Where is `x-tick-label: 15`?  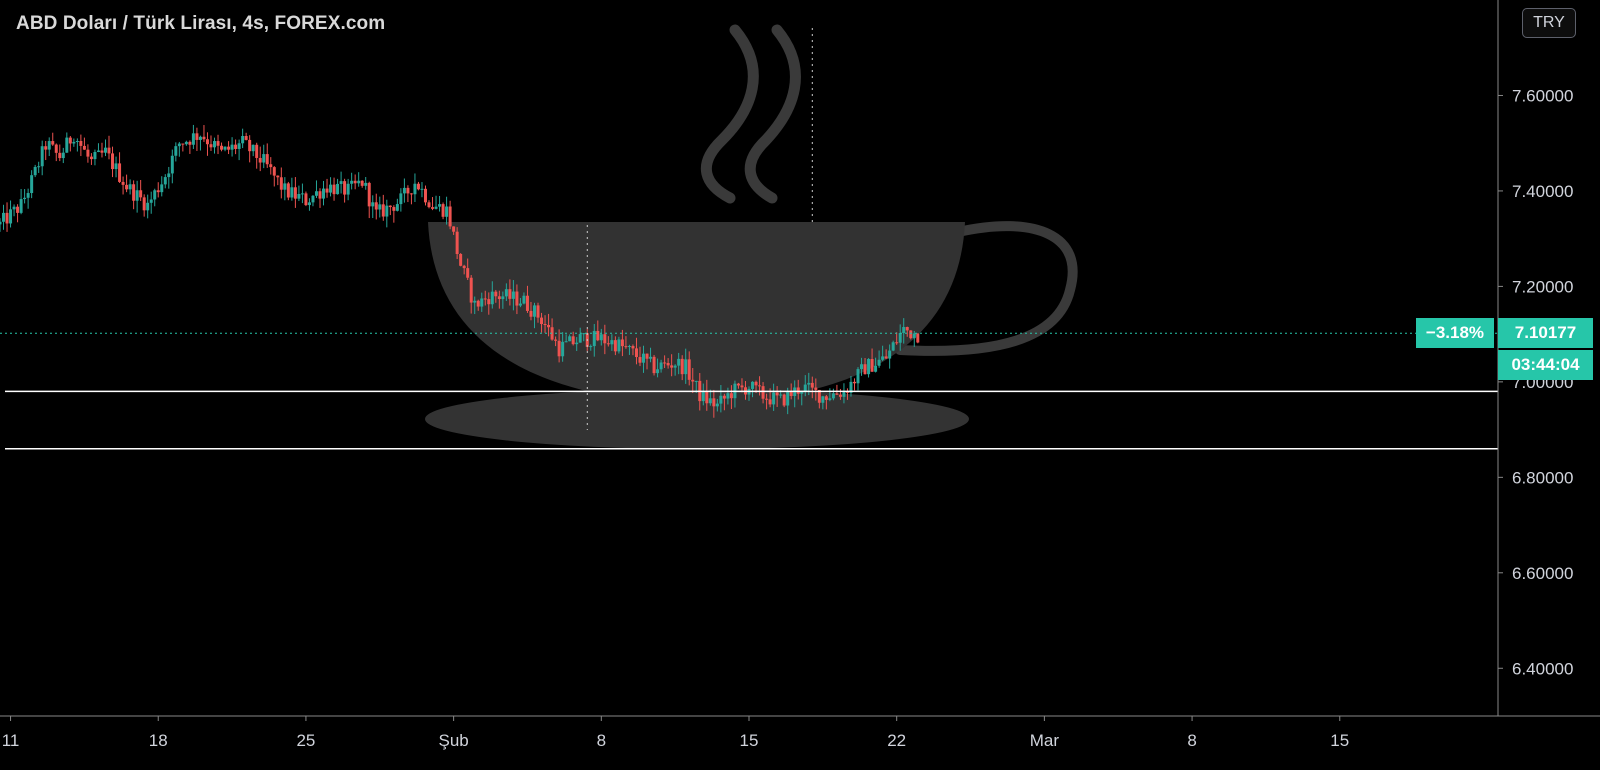 x-tick-label: 15 is located at coordinates (749, 740).